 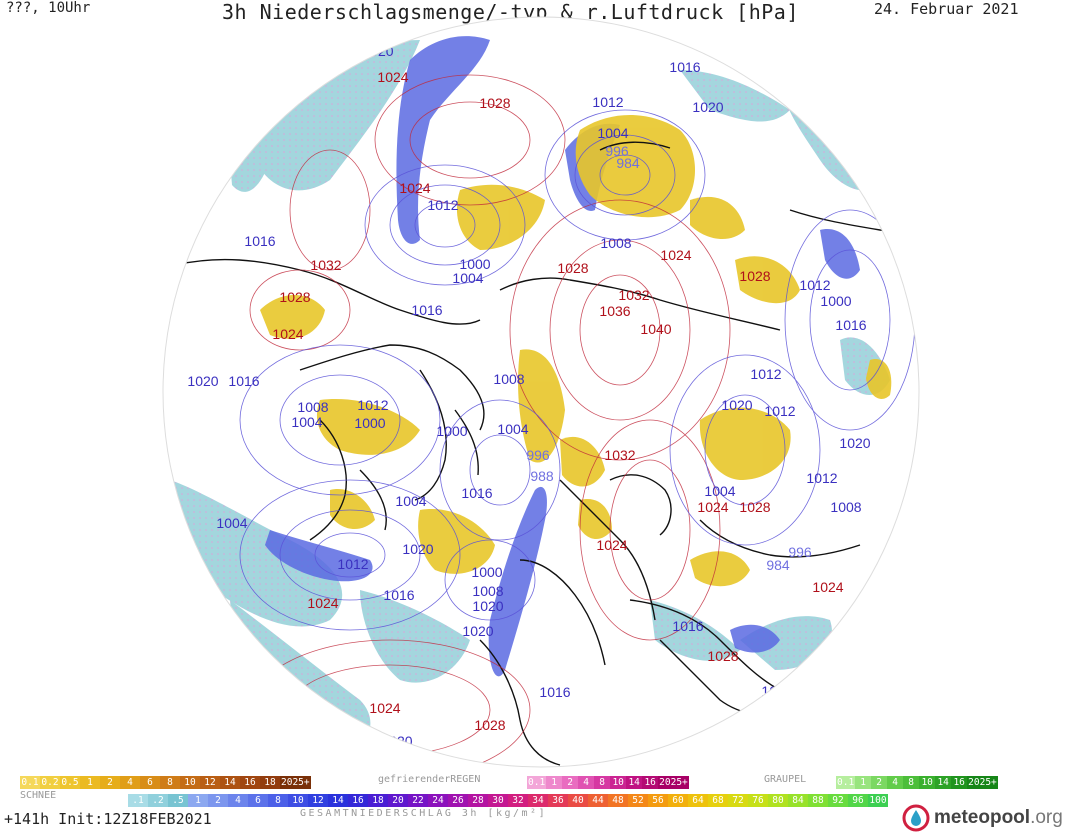 I want to click on legend-cell: 36, so click(x=558, y=800).